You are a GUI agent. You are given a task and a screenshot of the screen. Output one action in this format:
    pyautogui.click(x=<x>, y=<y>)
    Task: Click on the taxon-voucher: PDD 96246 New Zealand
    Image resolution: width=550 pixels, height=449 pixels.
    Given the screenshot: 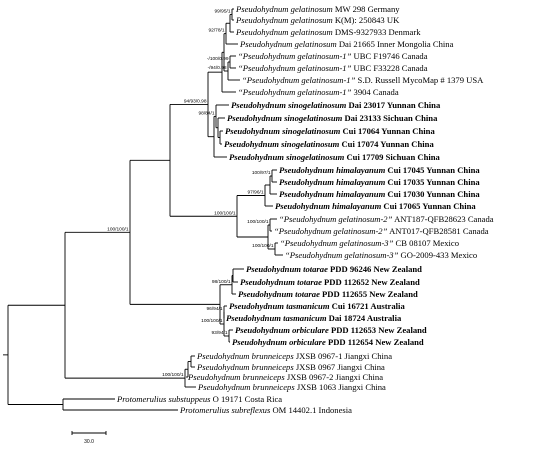 What is the action you would take?
    pyautogui.click(x=375, y=269)
    